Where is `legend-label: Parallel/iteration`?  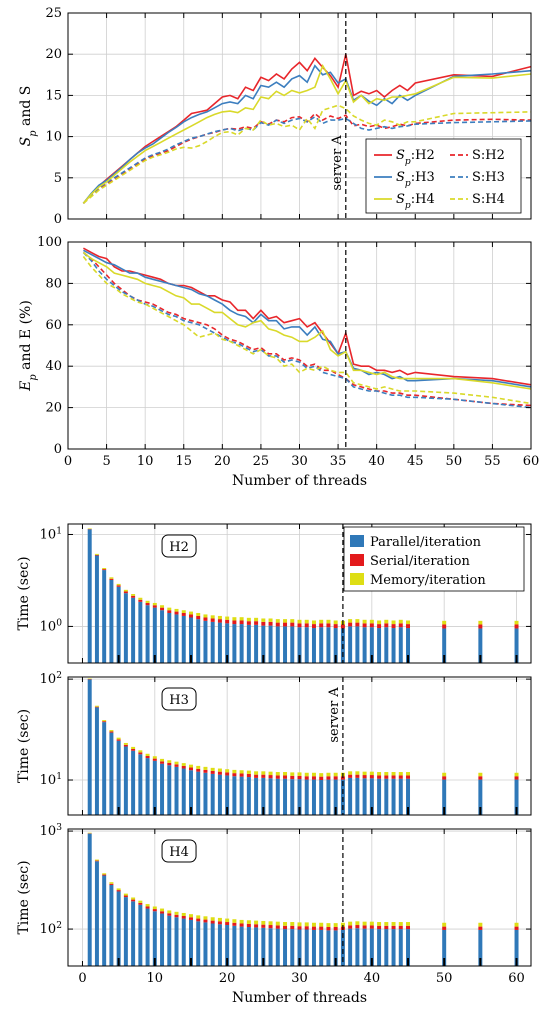 legend-label: Parallel/iteration is located at coordinates (426, 542).